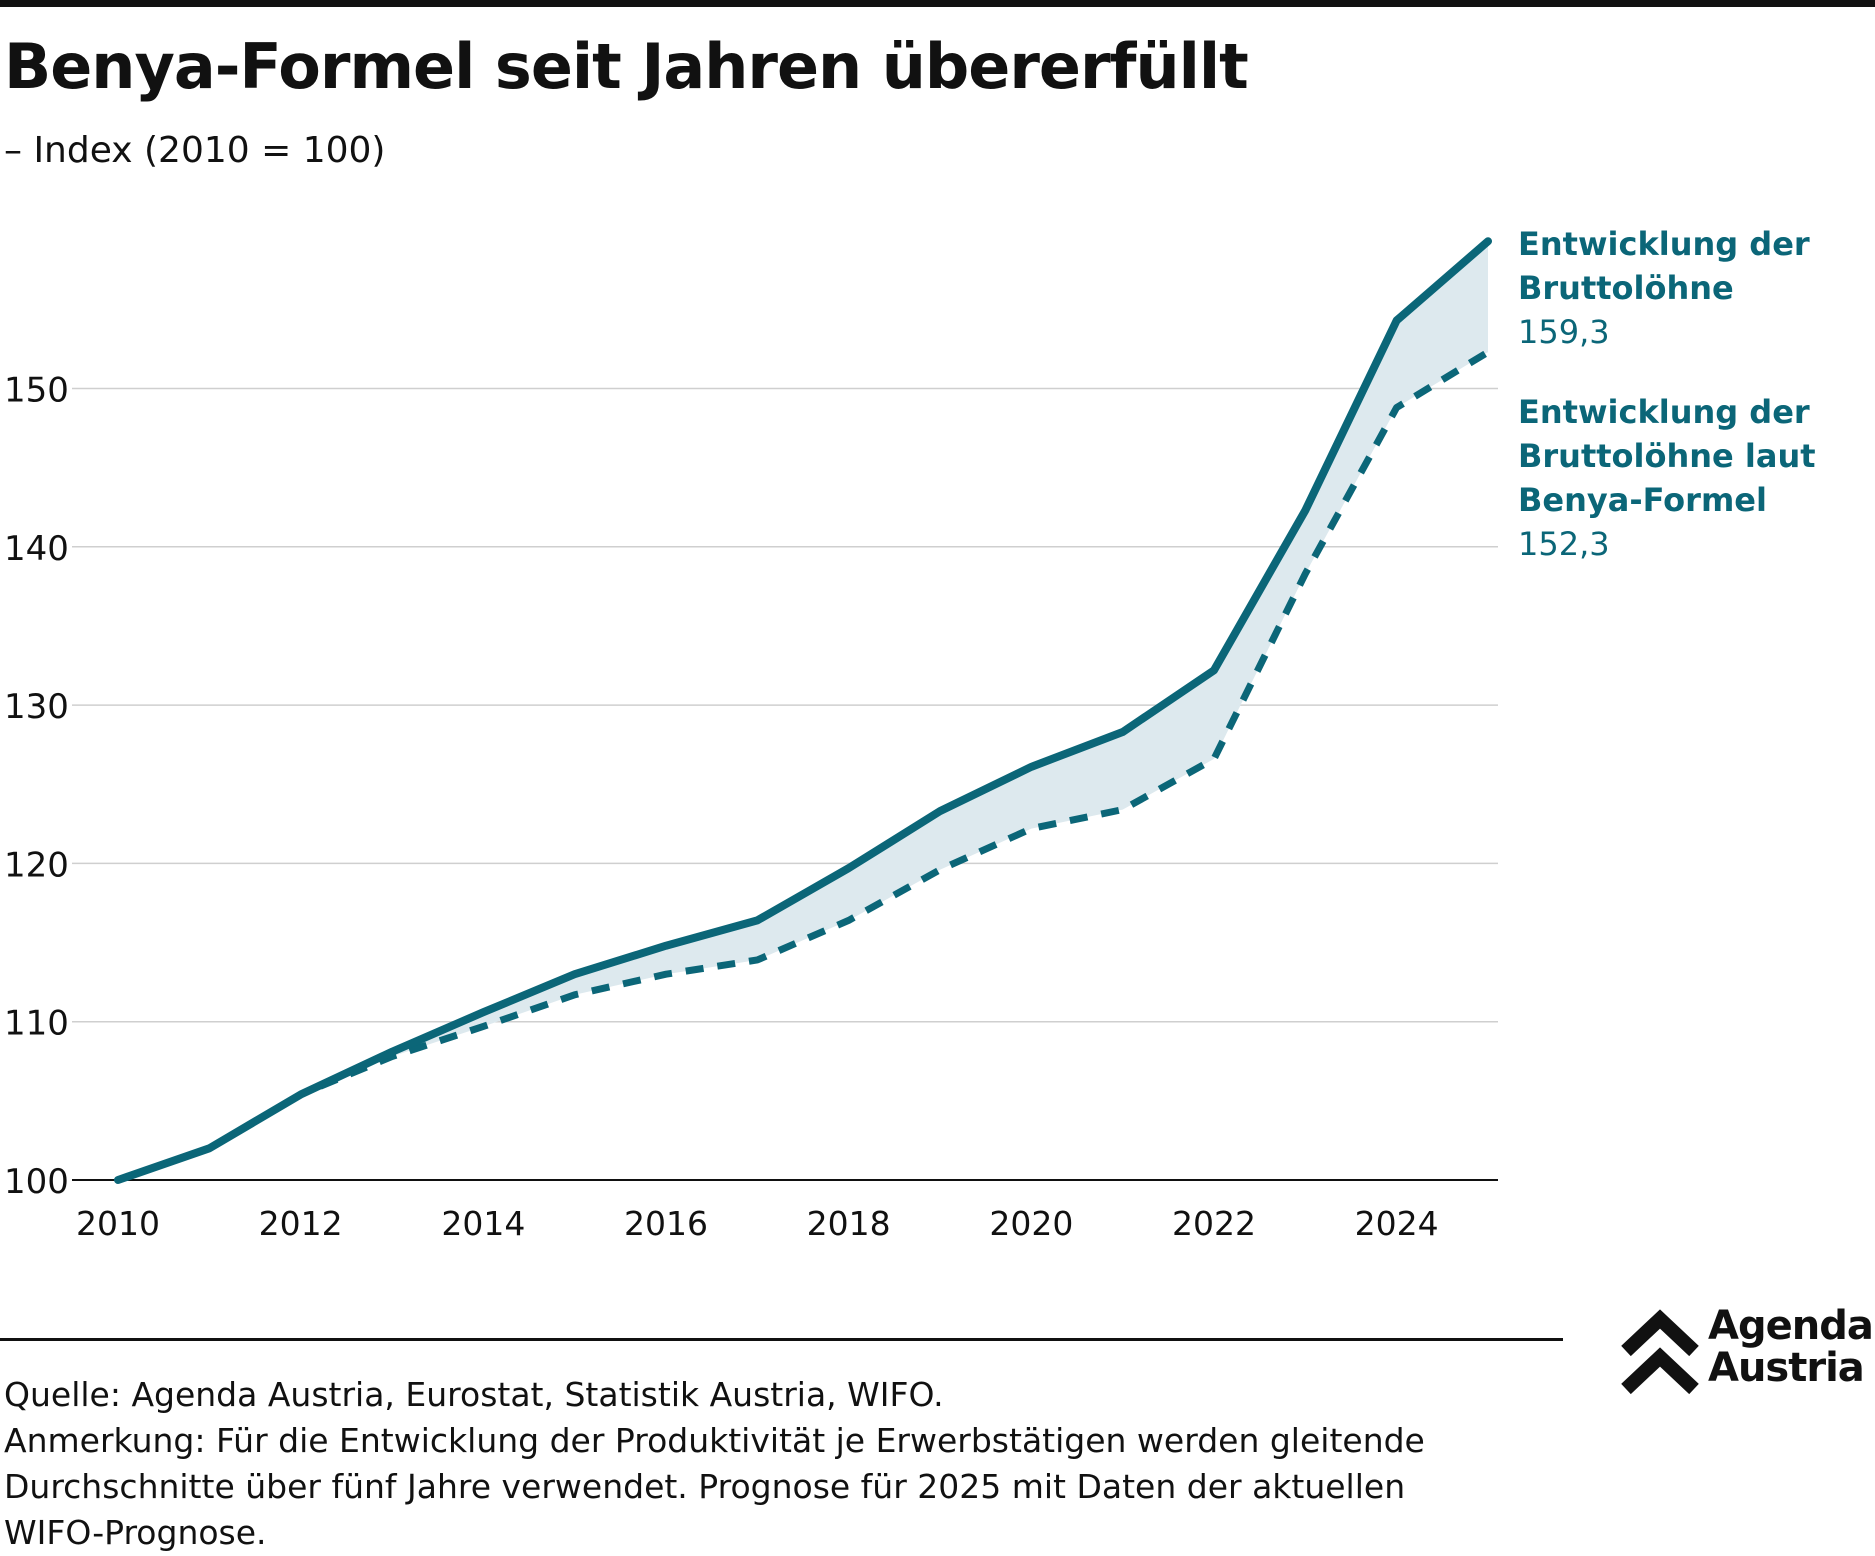  I want to click on x-tick-label: 2016, so click(666, 1223).